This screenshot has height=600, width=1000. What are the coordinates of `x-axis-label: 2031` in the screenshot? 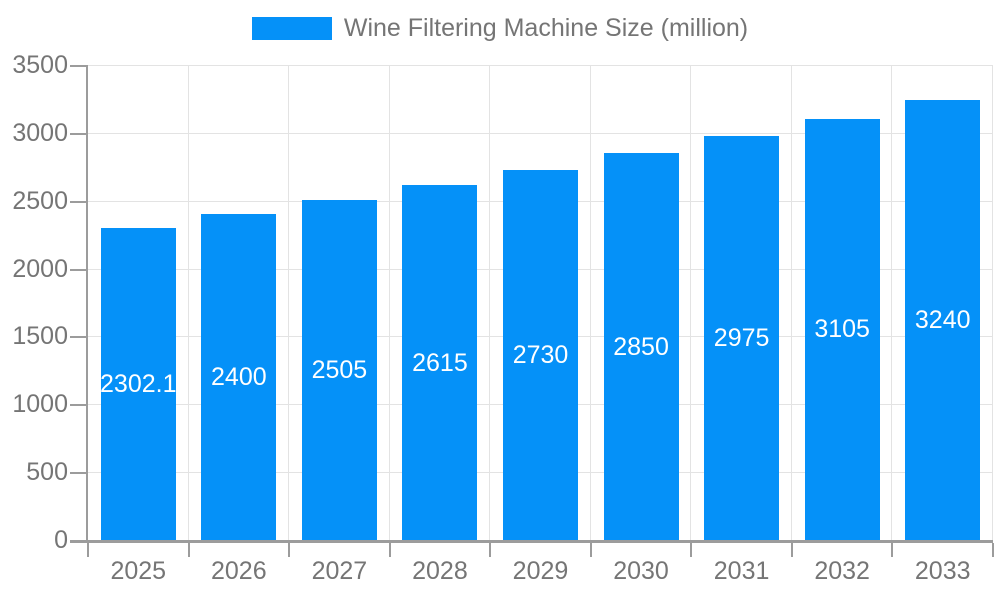 It's located at (741, 571).